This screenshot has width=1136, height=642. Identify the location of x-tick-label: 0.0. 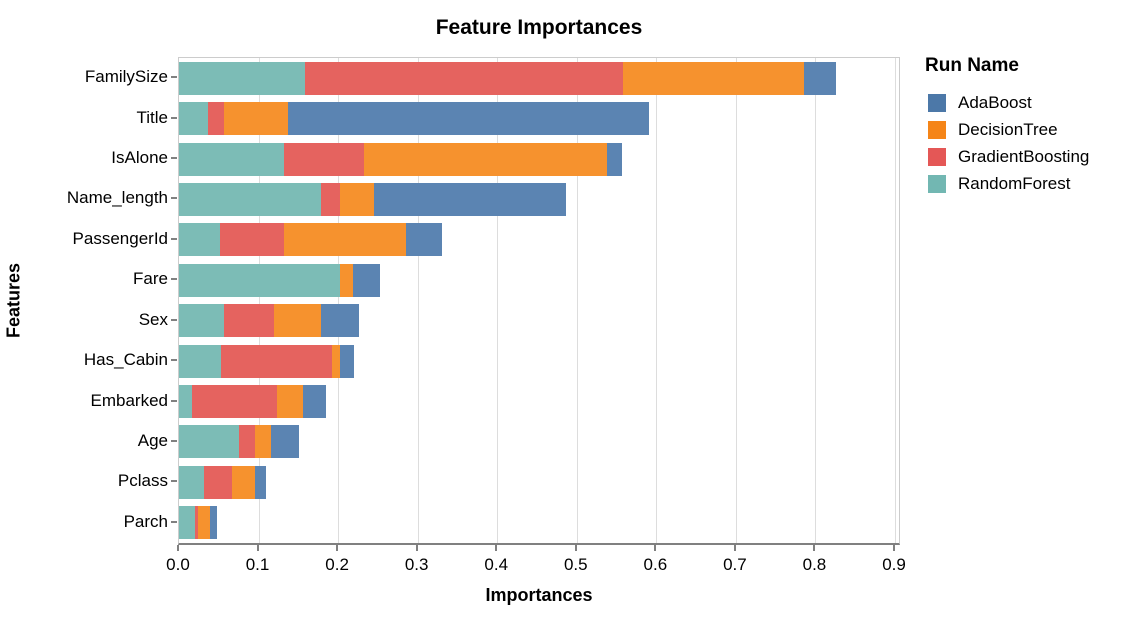
(178, 564).